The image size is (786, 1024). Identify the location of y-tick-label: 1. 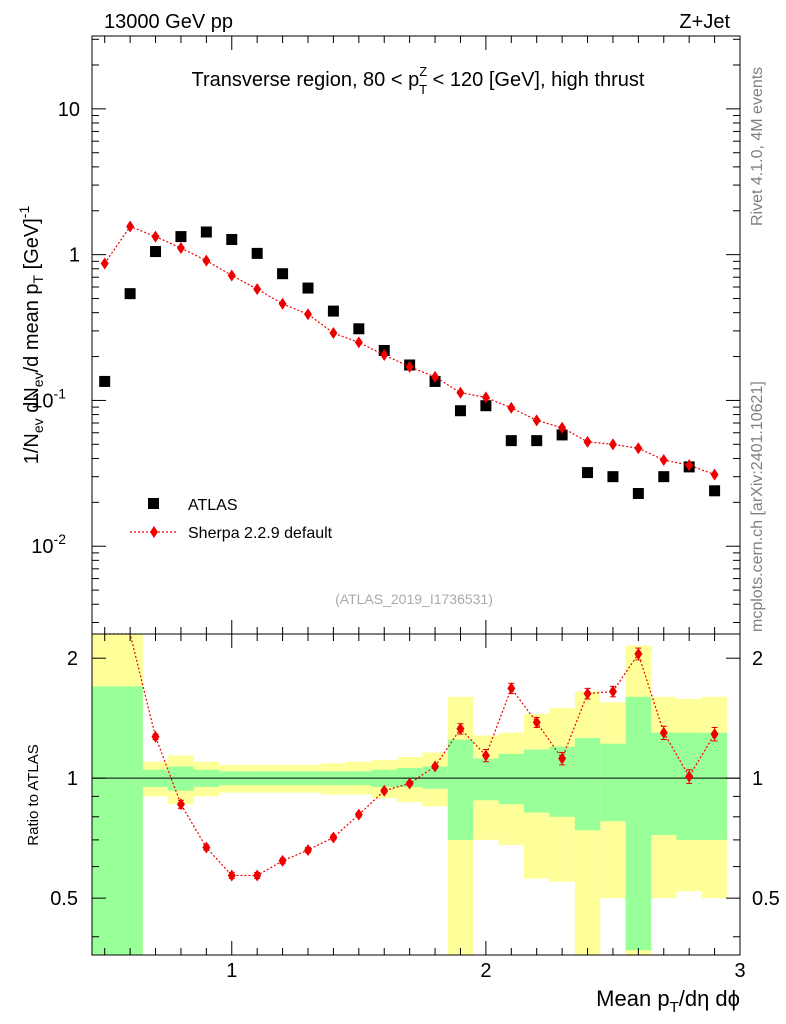
(74, 256).